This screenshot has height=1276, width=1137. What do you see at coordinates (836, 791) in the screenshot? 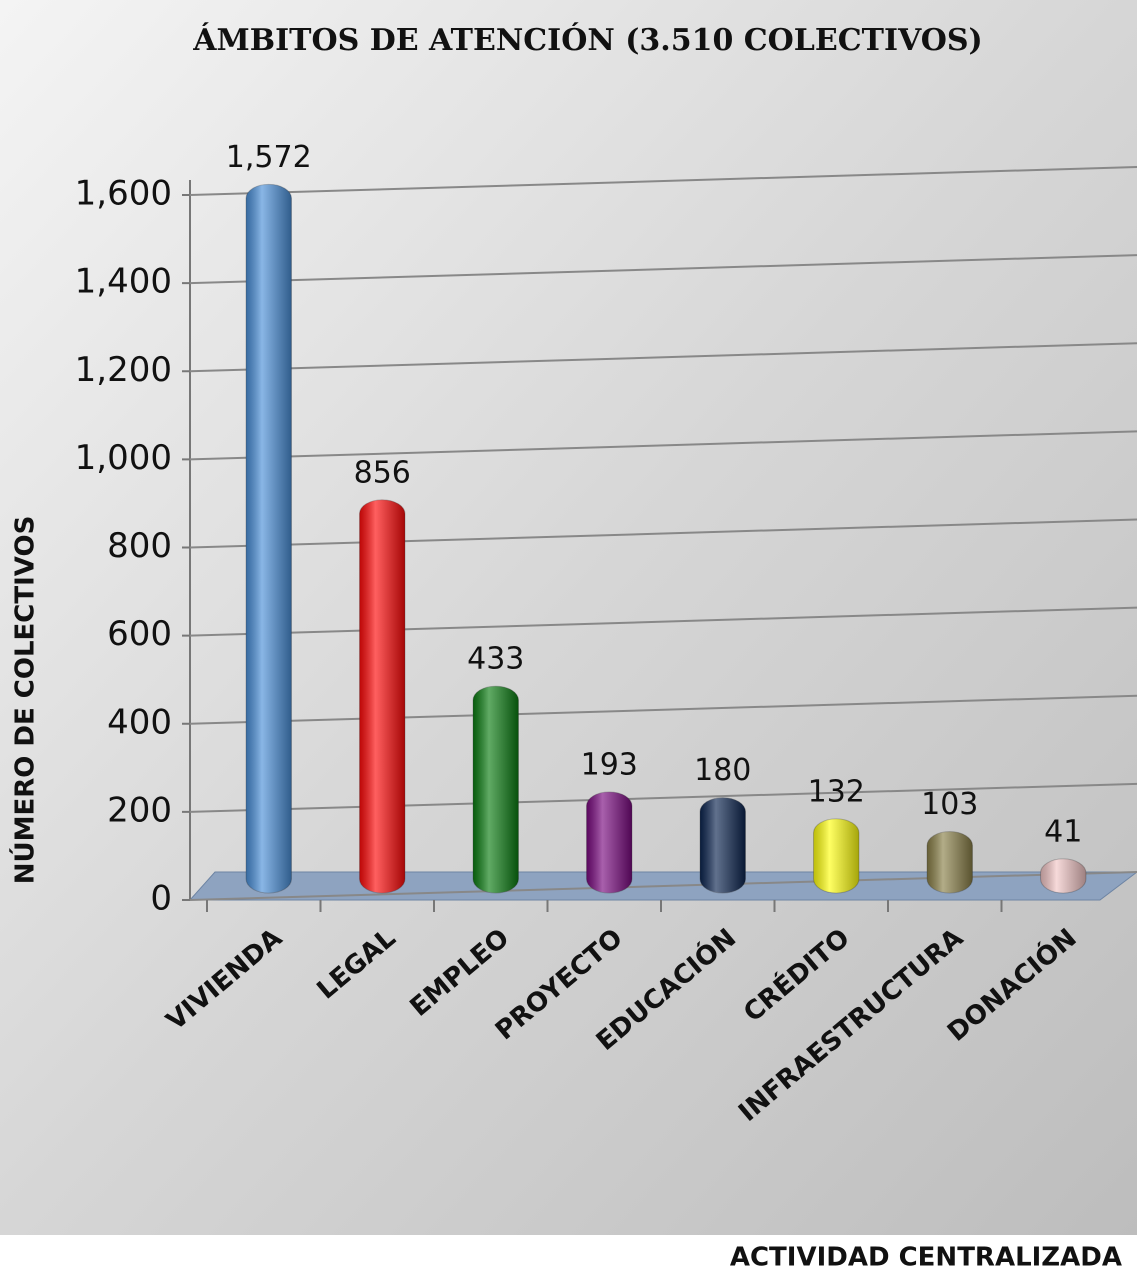
I see `value-label: 132` at bounding box center [836, 791].